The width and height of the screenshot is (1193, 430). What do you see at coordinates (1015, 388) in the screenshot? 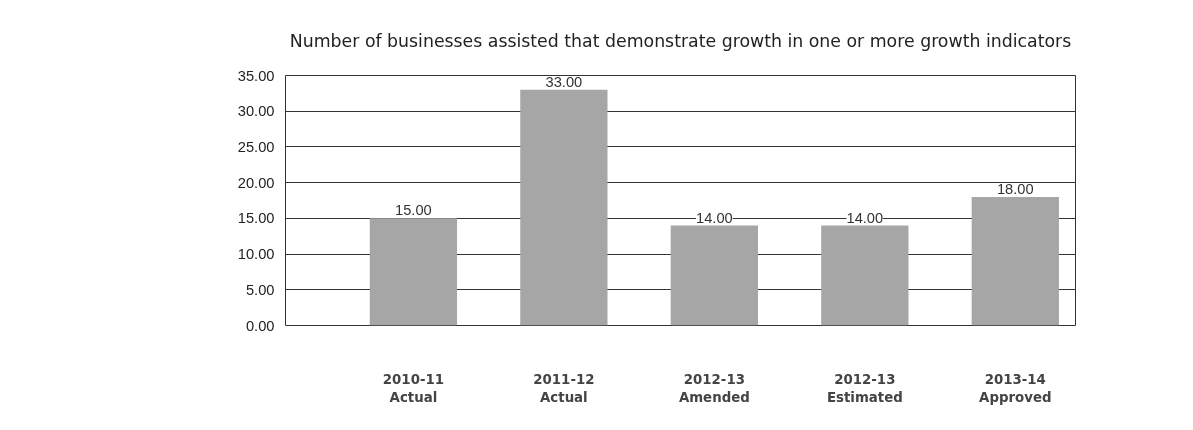
I see `x-tick-label: 2013-14 Approved` at bounding box center [1015, 388].